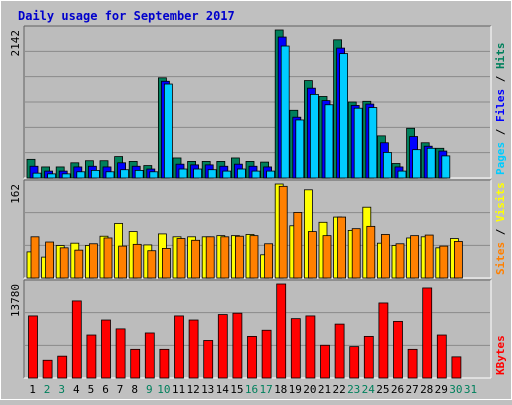 This screenshot has width=512, height=405. Describe the element at coordinates (353, 389) in the screenshot. I see `x-tick-label-day-23: 23` at that location.